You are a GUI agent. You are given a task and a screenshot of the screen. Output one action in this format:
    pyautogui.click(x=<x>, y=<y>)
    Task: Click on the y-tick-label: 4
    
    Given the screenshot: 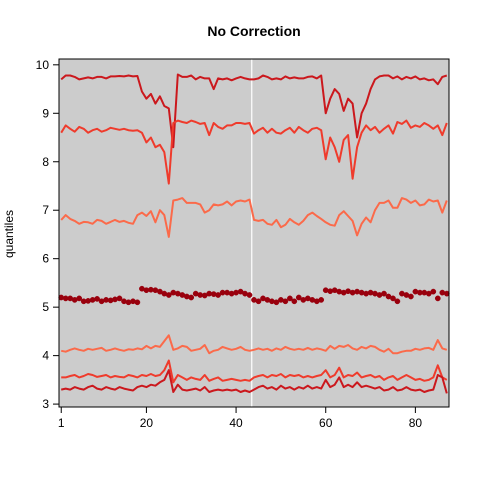 What is the action you would take?
    pyautogui.click(x=45, y=356)
    